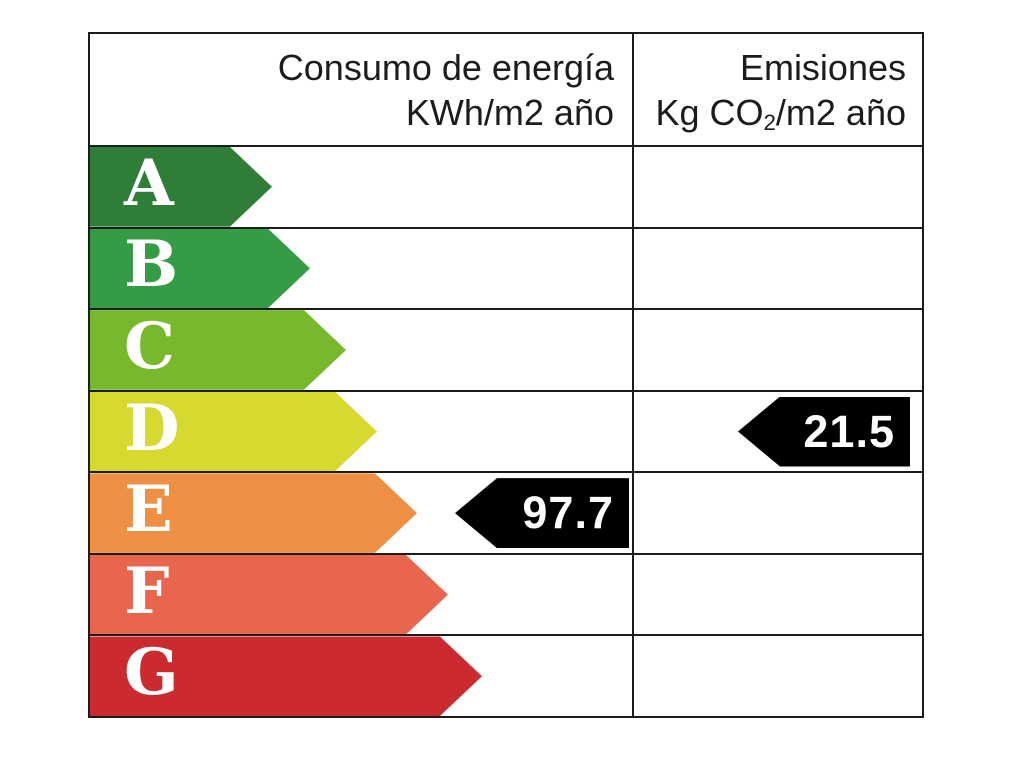 The height and width of the screenshot is (765, 1020). I want to click on emissions-title: Emisiones, so click(822, 67).